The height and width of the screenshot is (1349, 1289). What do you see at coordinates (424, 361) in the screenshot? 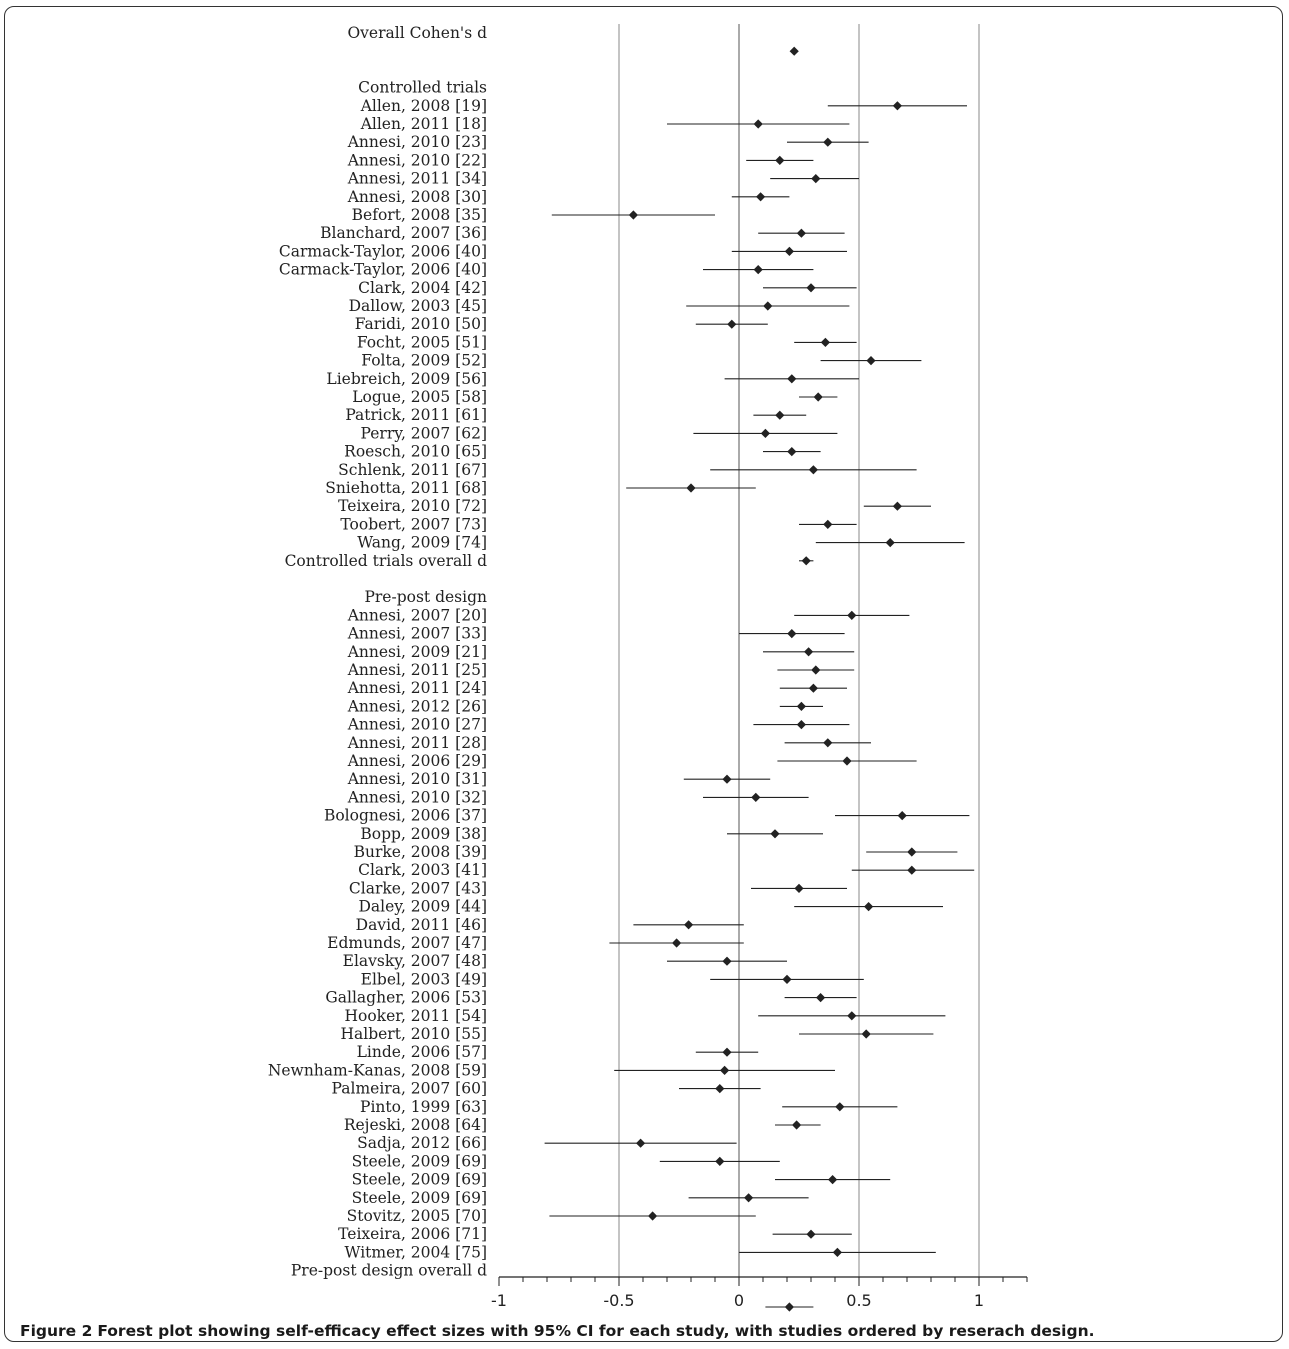
I see `study-label: Folta, 2009 [52]` at bounding box center [424, 361].